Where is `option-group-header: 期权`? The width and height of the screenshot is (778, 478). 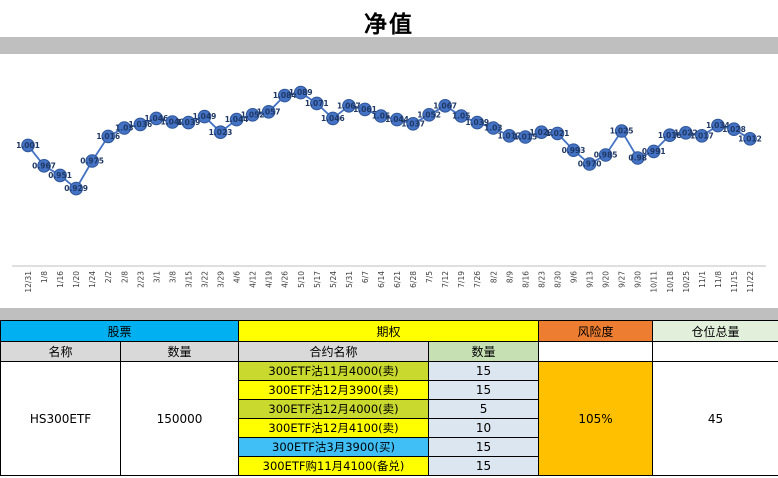 option-group-header: 期权 is located at coordinates (389, 331).